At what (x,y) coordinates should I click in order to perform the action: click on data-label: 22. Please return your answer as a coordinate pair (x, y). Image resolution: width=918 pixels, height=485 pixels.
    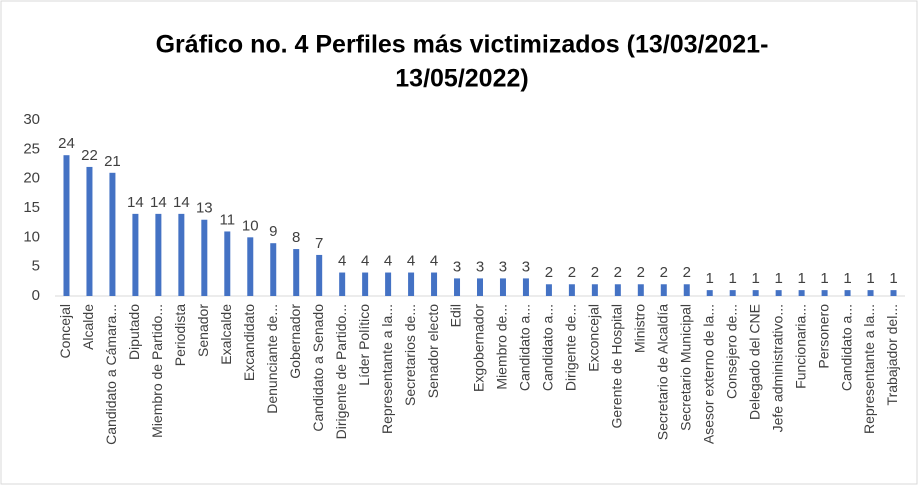
    Looking at the image, I should click on (89, 155).